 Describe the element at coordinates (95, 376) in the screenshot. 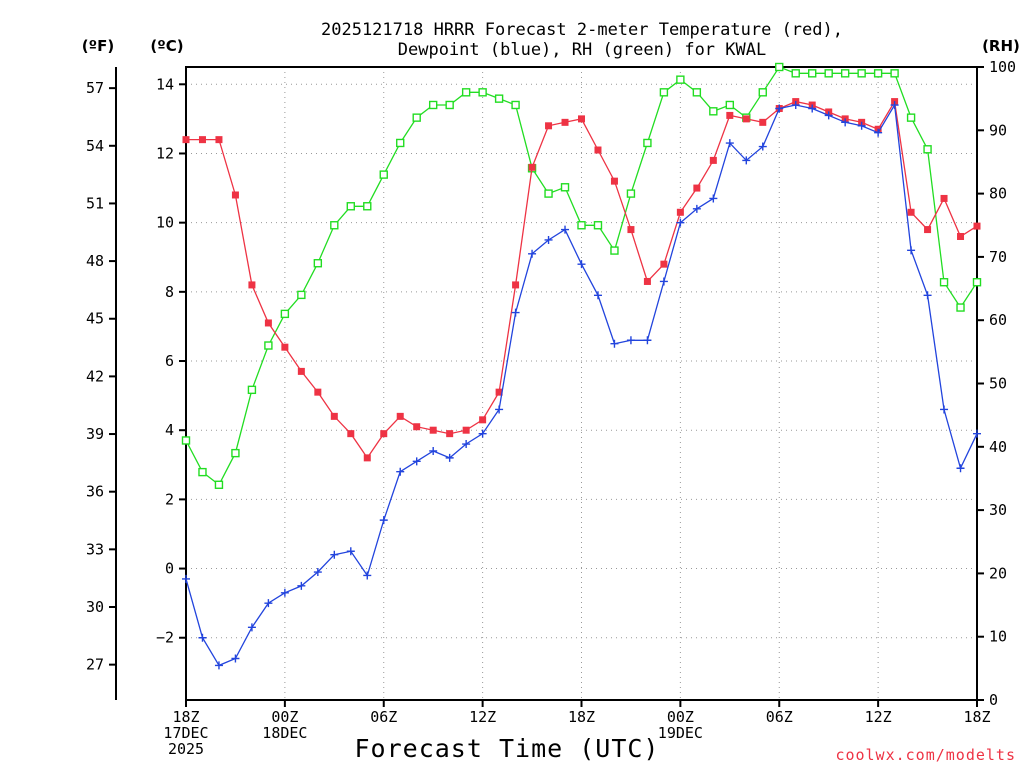

I see `fahrenheit-tick-label: 42` at that location.